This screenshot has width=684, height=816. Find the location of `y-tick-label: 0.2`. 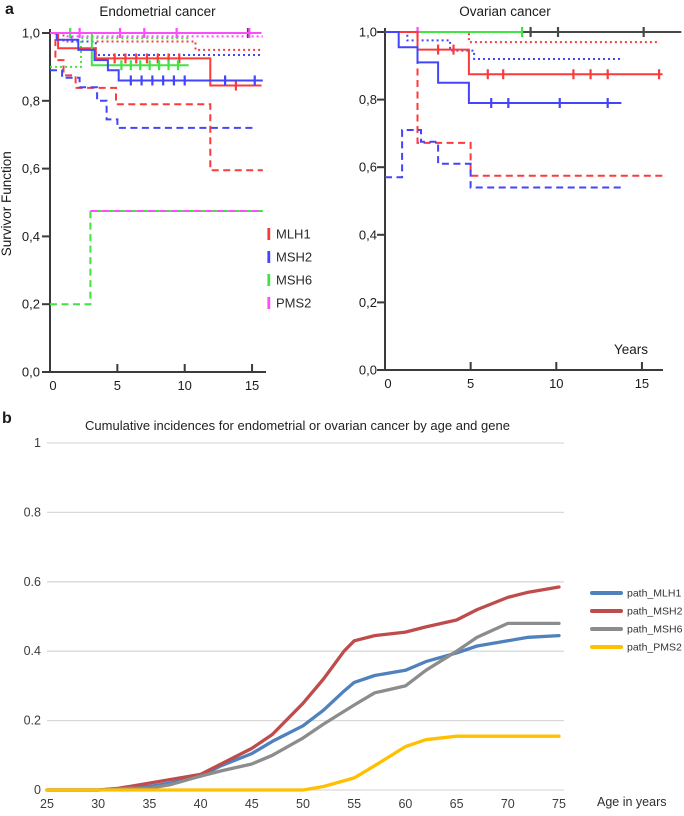

y-tick-label: 0.2 is located at coordinates (32, 721).